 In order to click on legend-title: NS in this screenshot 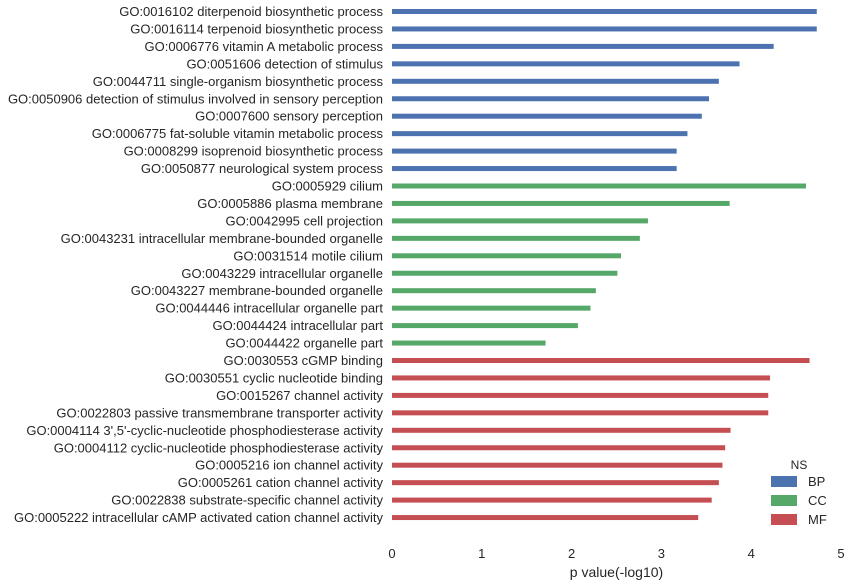, I will do `click(799, 465)`.